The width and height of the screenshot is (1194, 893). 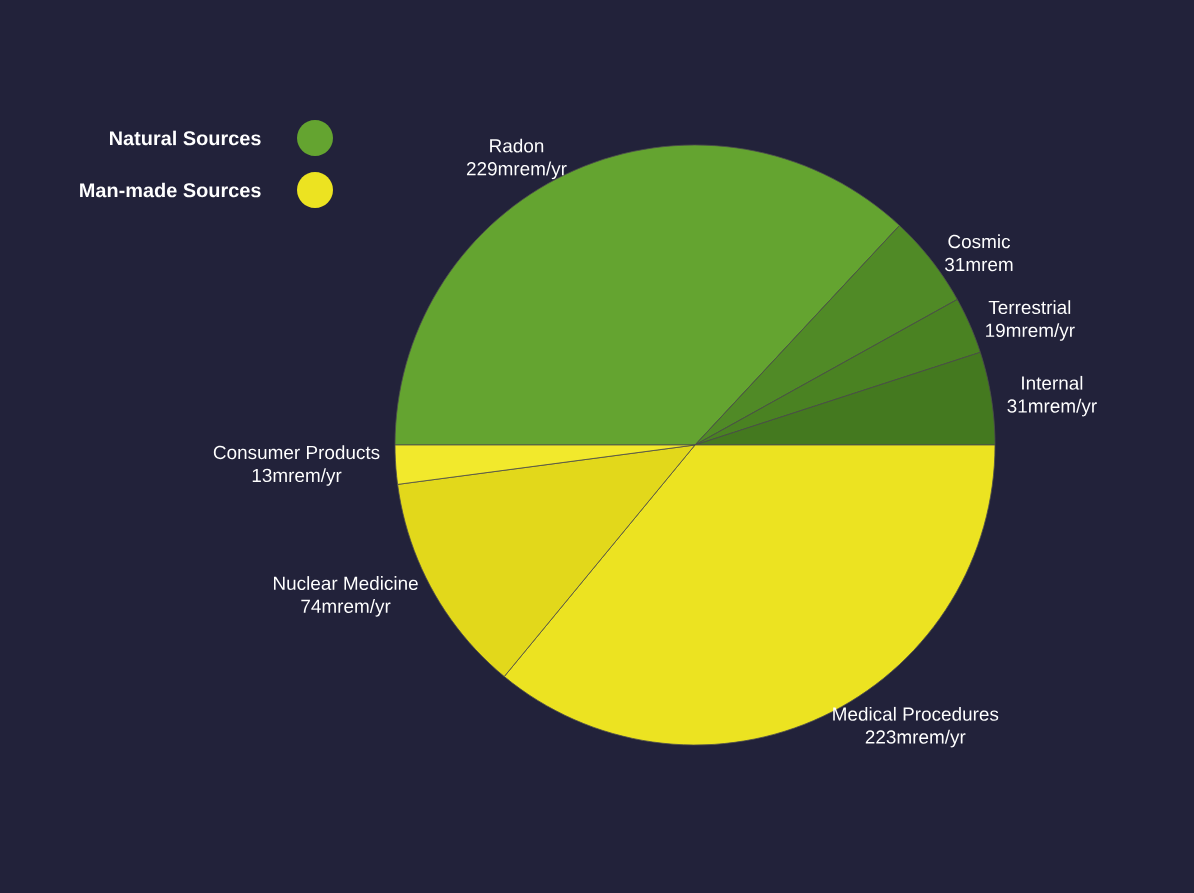 I want to click on slice-label: Radon, so click(x=517, y=145).